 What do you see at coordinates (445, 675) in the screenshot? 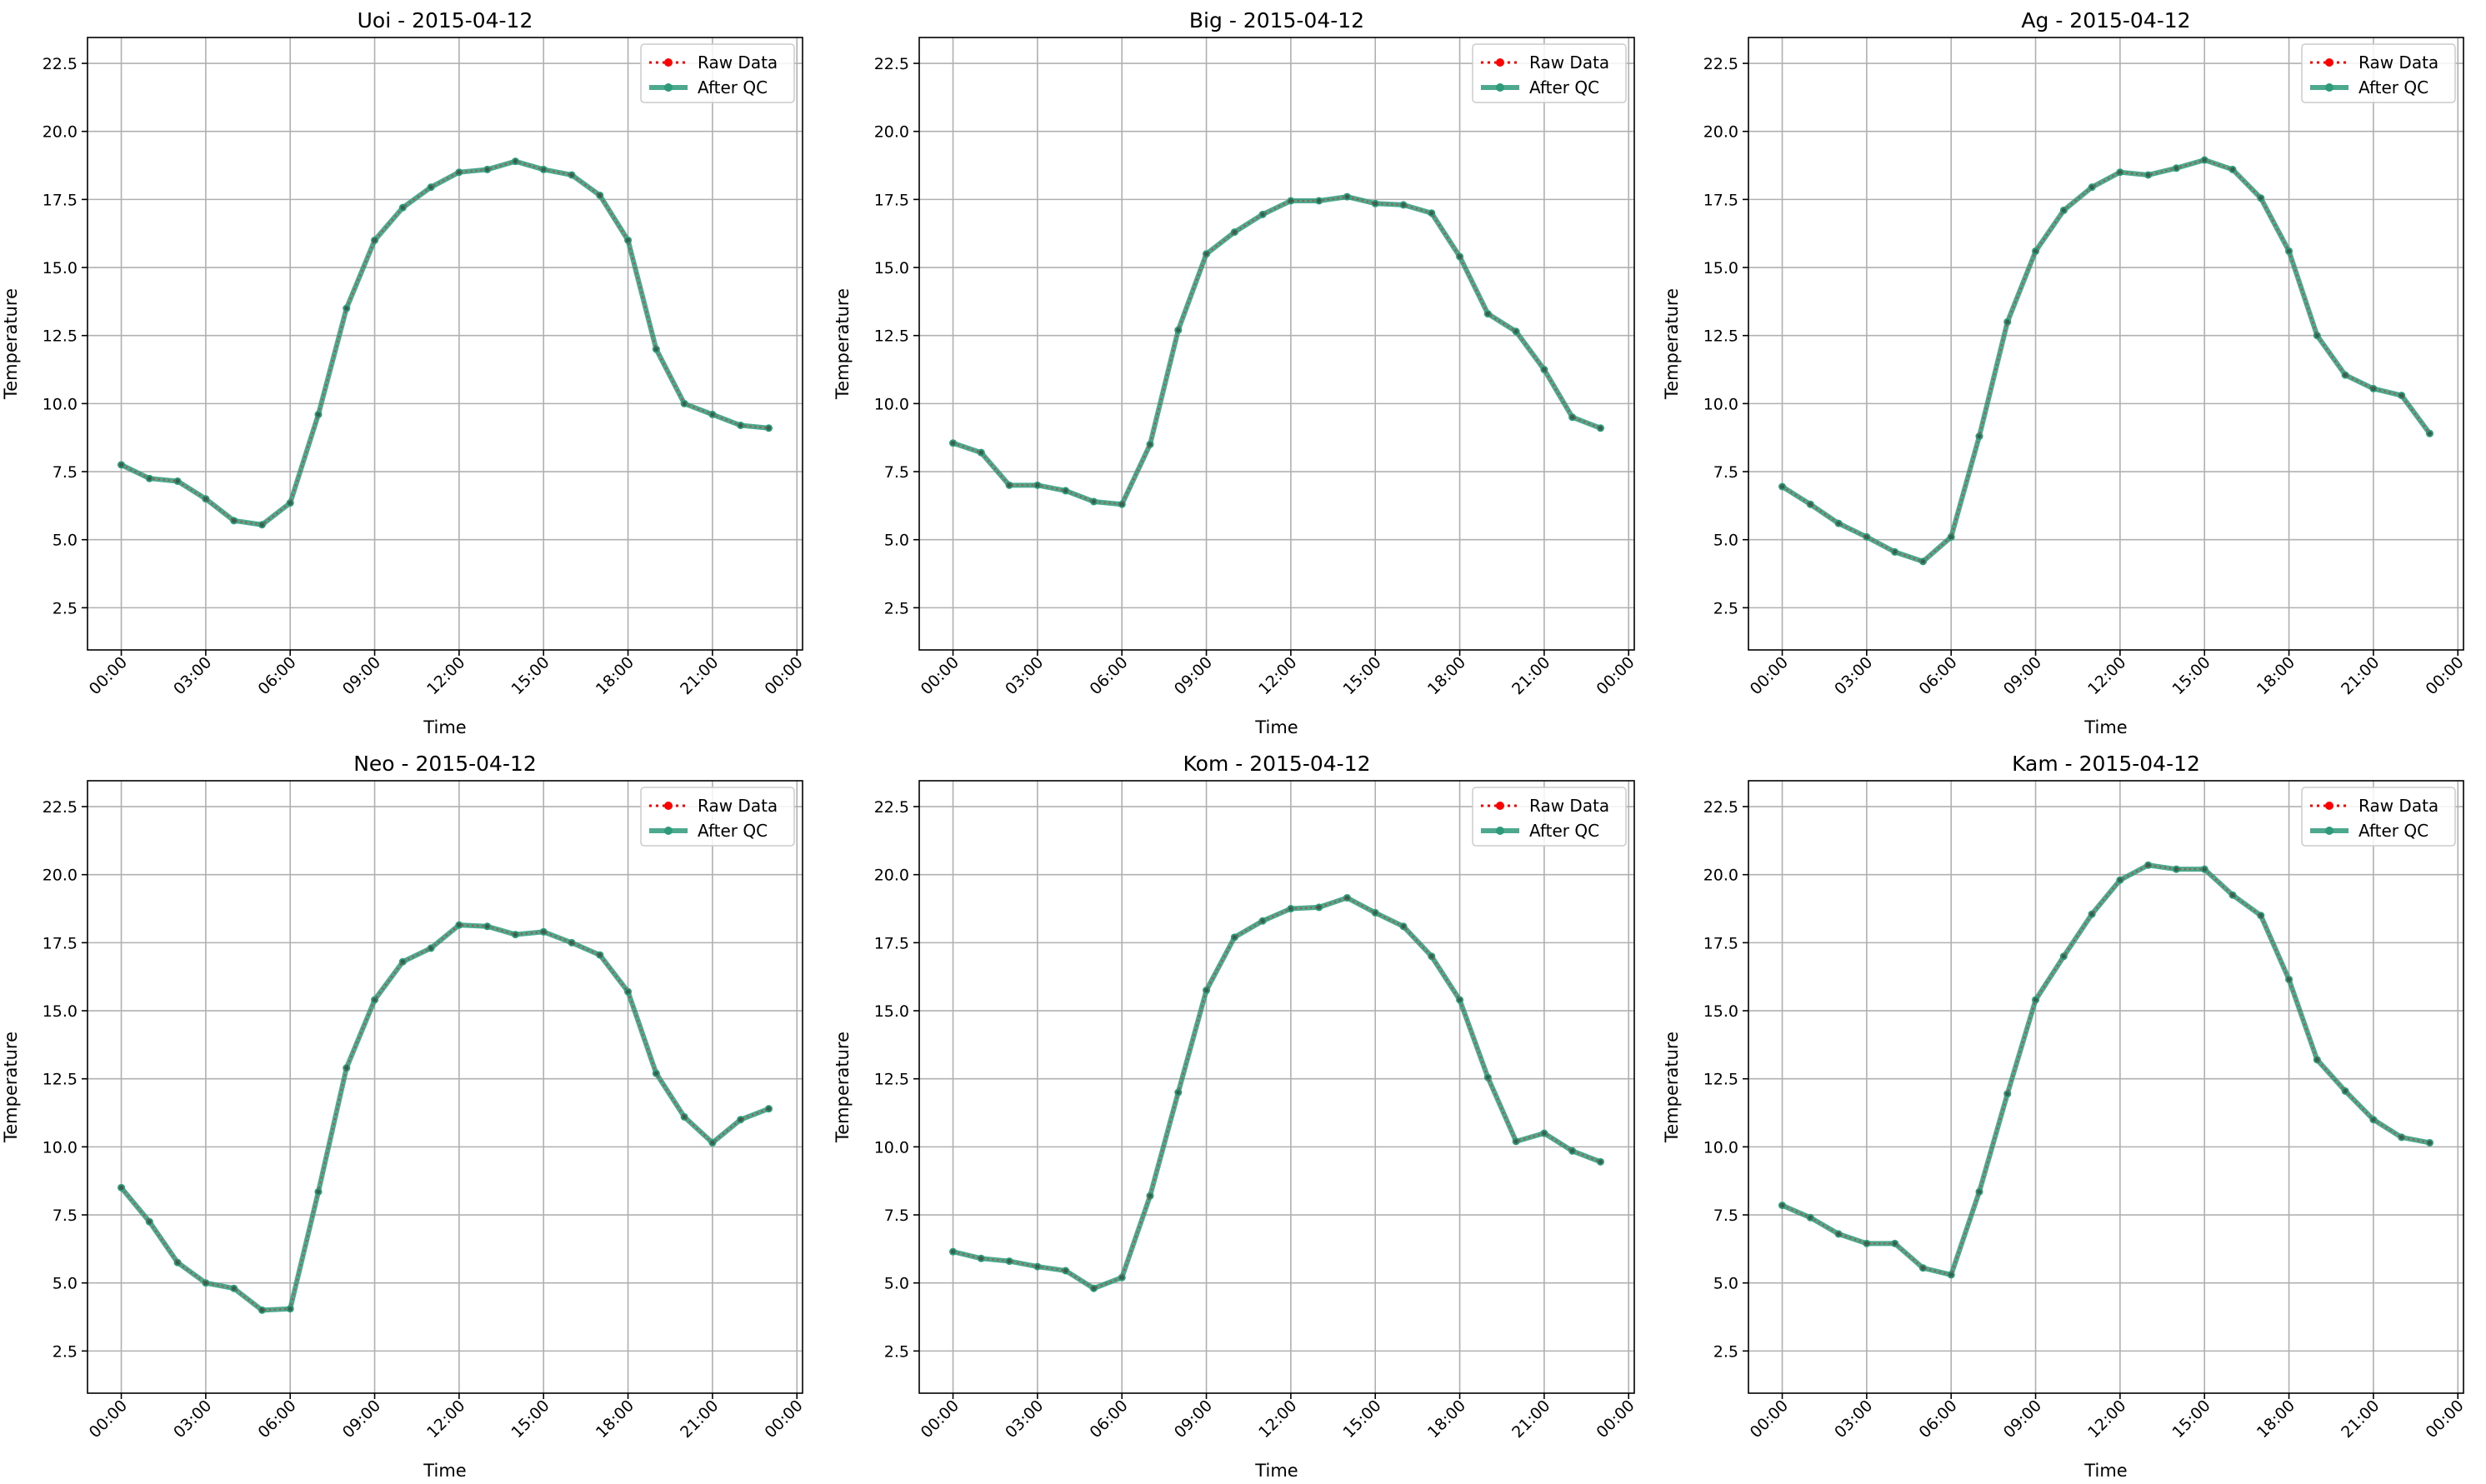
I see `x-tick-label: 12:00` at bounding box center [445, 675].